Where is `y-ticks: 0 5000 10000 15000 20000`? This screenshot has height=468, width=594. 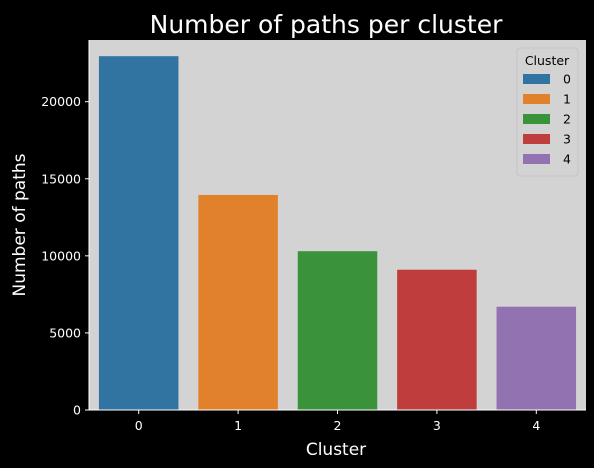
y-ticks: 0 5000 10000 15000 20000 is located at coordinates (65, 256).